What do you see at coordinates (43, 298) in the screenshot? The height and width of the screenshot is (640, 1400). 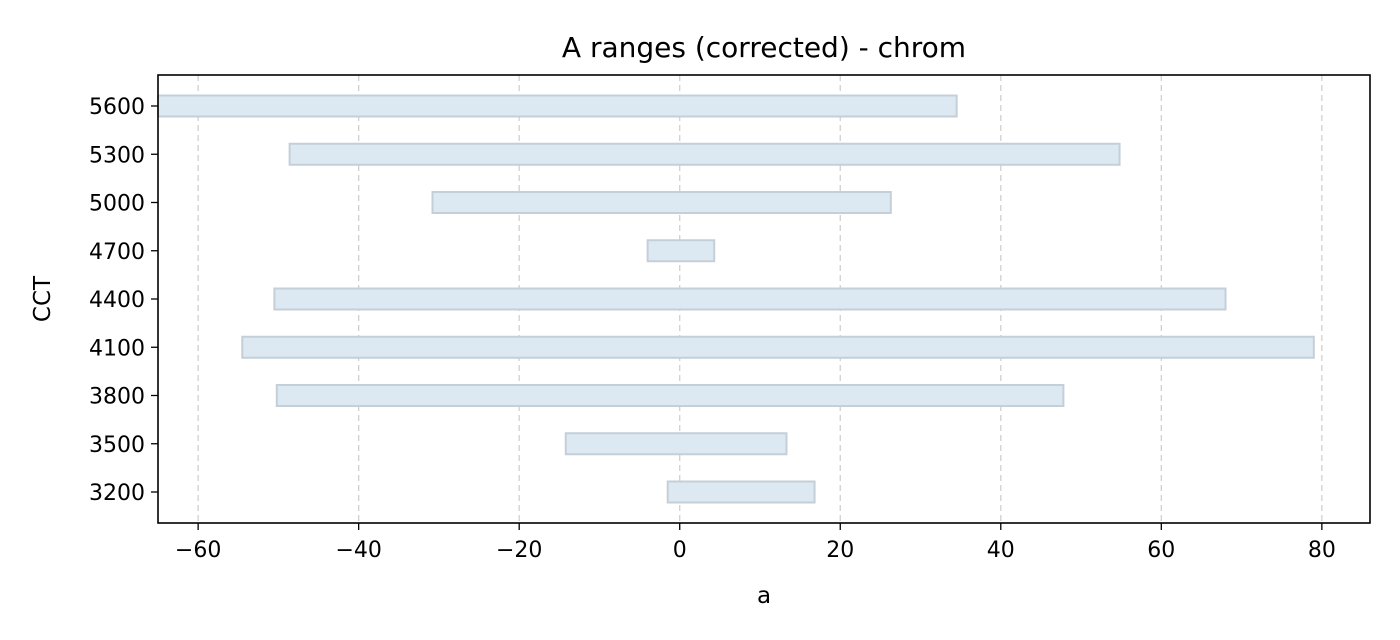 I see `y-axis-label: CCT` at bounding box center [43, 298].